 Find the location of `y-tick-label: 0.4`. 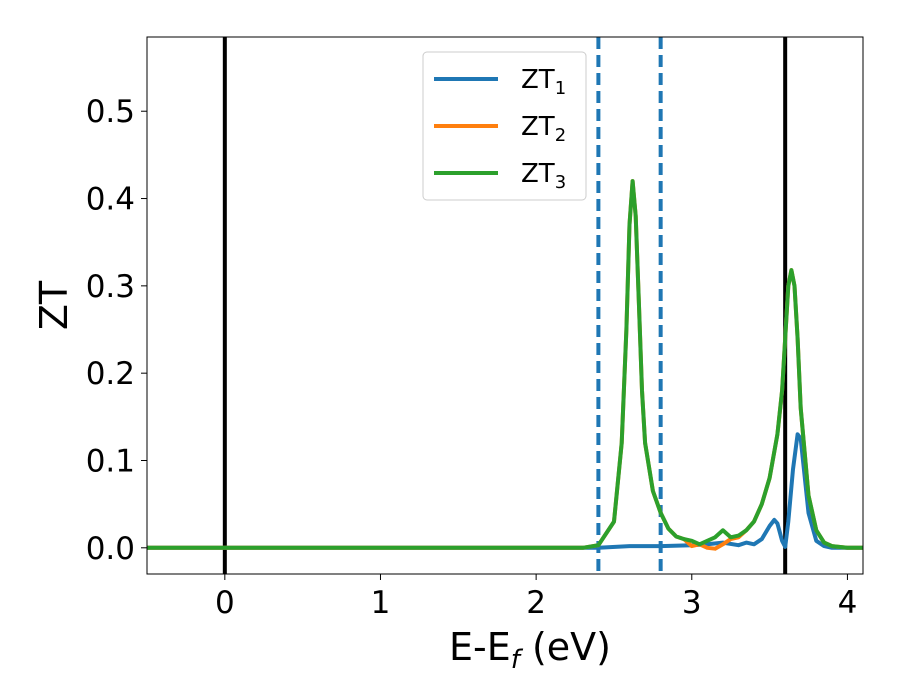

y-tick-label: 0.4 is located at coordinates (110, 200).